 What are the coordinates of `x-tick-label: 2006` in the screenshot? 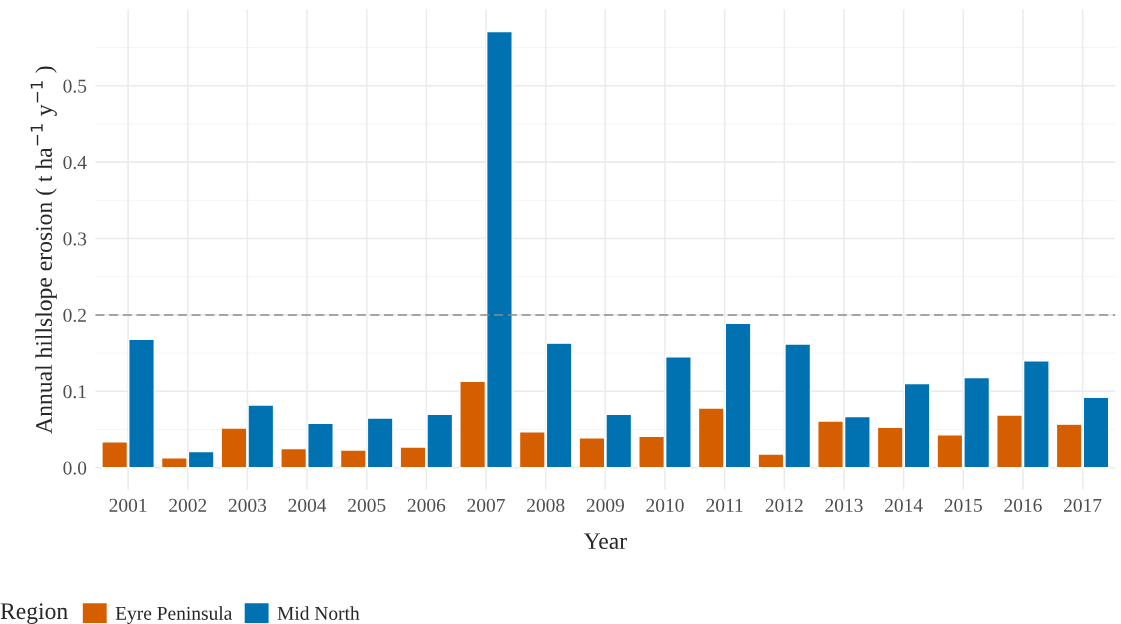 It's located at (426, 505).